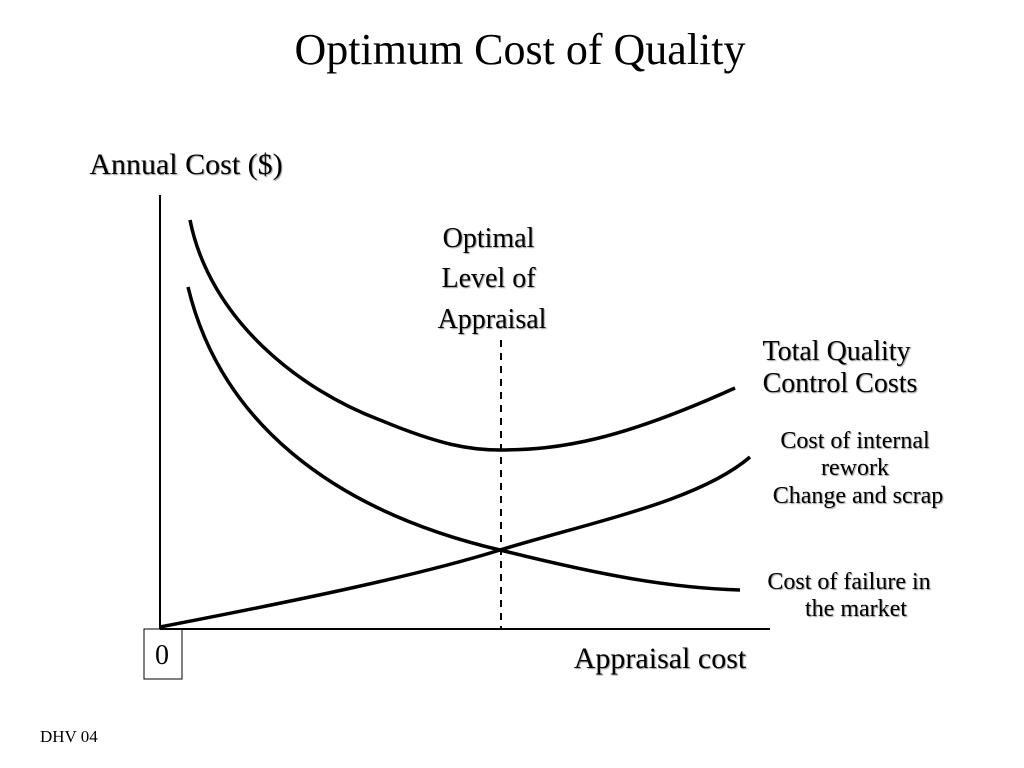 The height and width of the screenshot is (768, 1024). I want to click on x-axis-label: Appraisal cost, so click(660, 658).